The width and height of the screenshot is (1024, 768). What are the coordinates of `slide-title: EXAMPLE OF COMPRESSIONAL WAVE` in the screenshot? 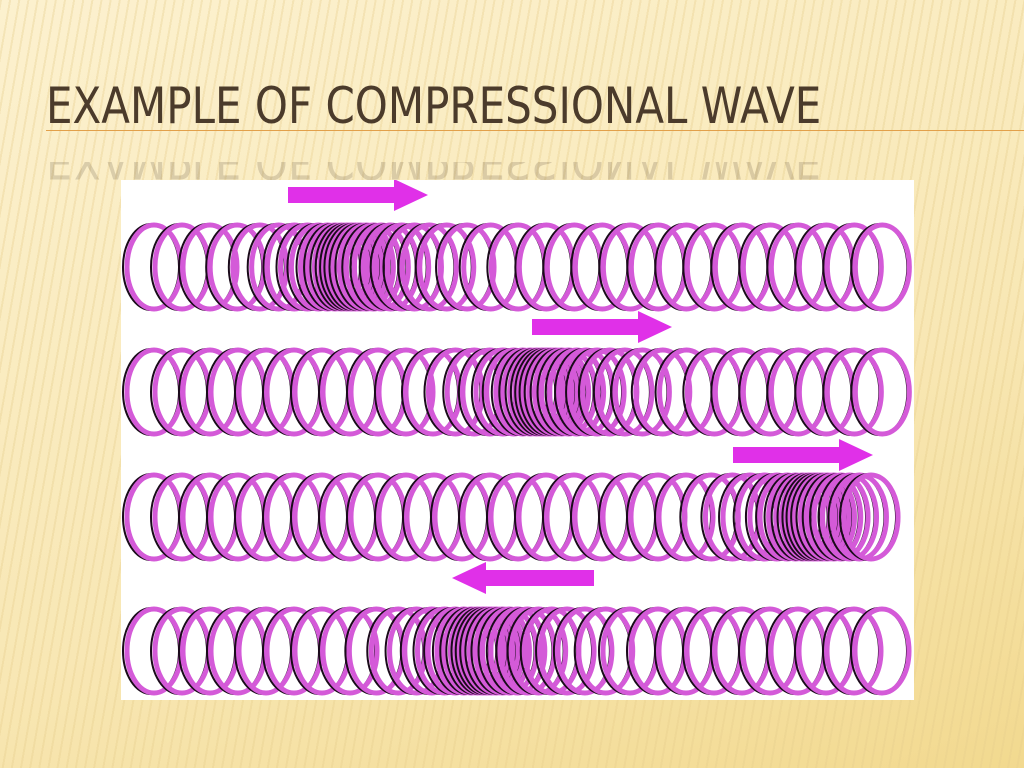 It's located at (434, 106).